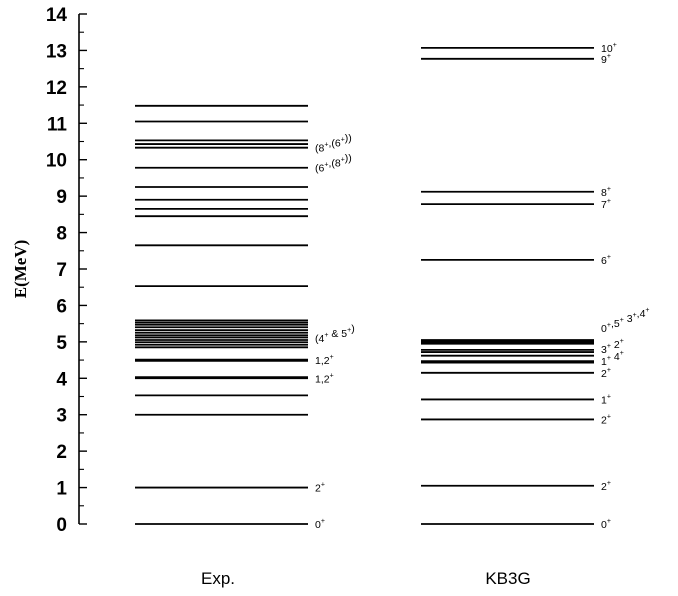 The width and height of the screenshot is (678, 596). I want to click on column-label-kb3g: KB3G, so click(507, 578).